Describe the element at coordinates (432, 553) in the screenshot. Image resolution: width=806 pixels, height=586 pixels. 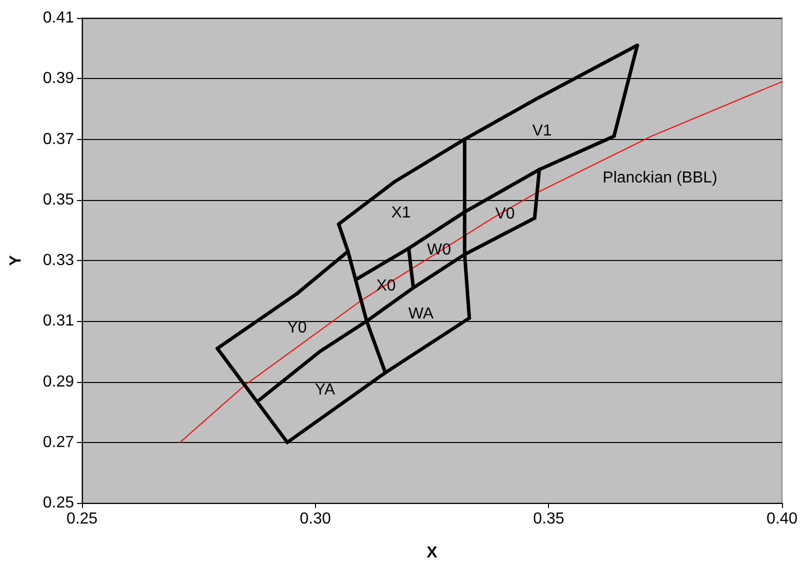
I see `x-axis-title: X` at that location.